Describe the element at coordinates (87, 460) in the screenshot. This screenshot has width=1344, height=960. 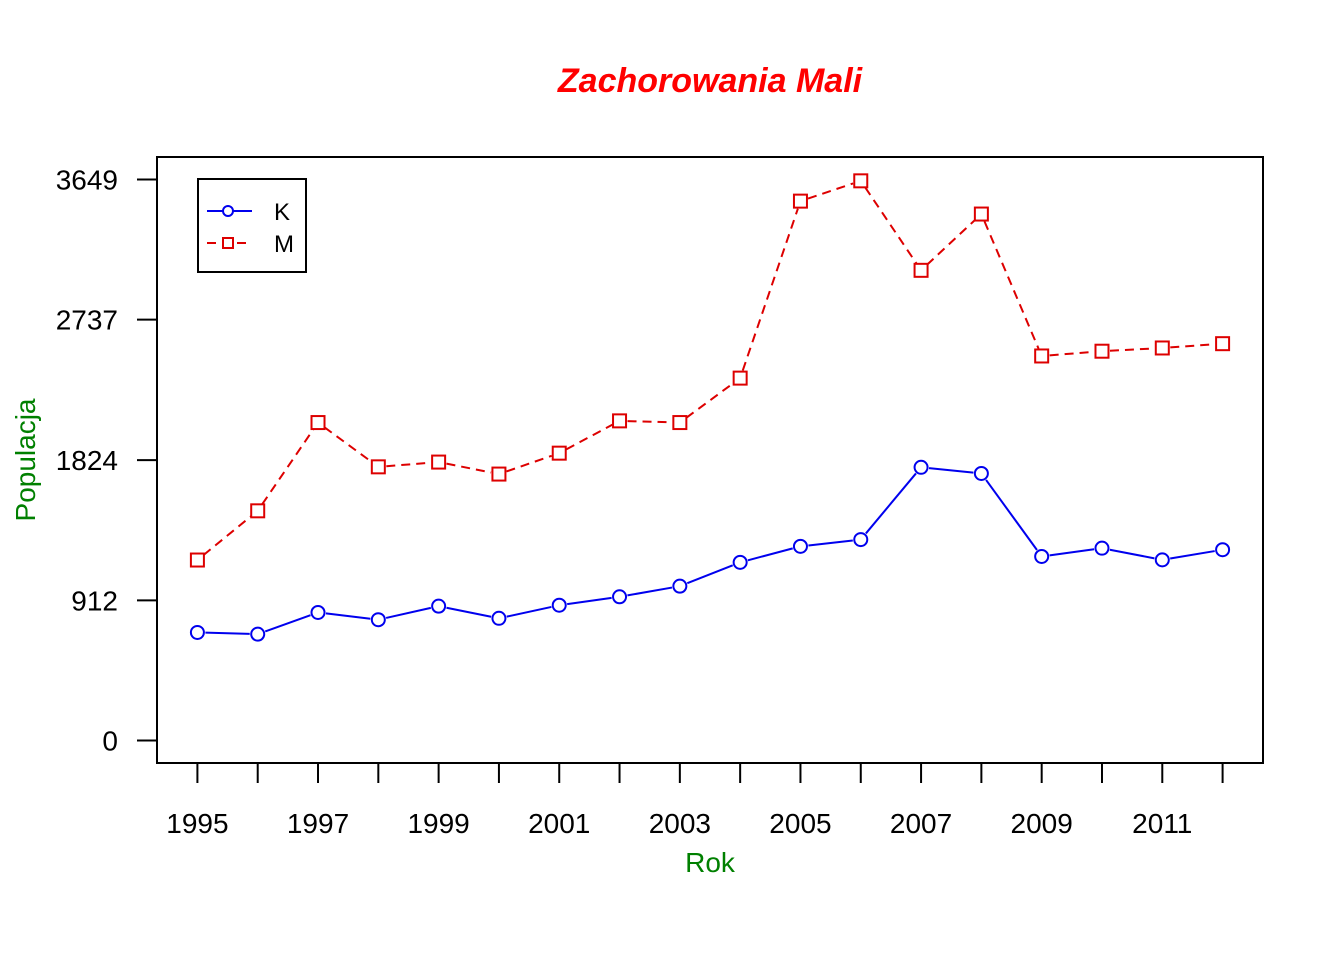
I see `y-tick-label: 1824` at that location.